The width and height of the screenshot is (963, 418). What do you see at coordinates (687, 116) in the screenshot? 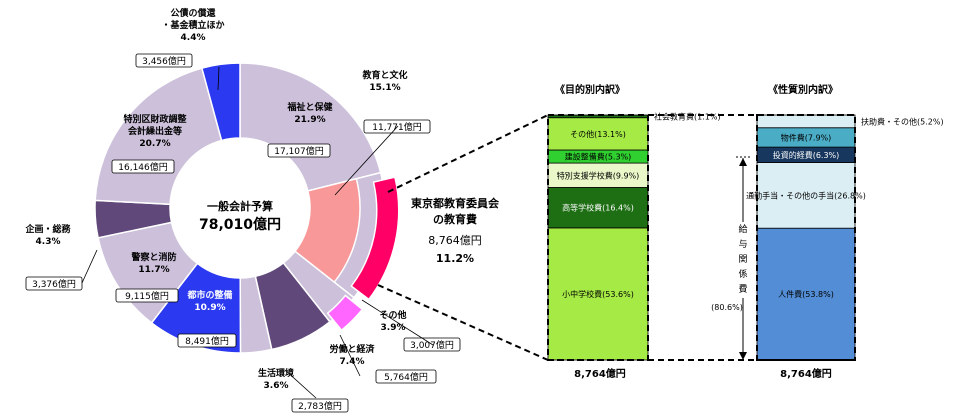
I see `bar-1-label-5: 社会教育費(1.1%)` at bounding box center [687, 116].